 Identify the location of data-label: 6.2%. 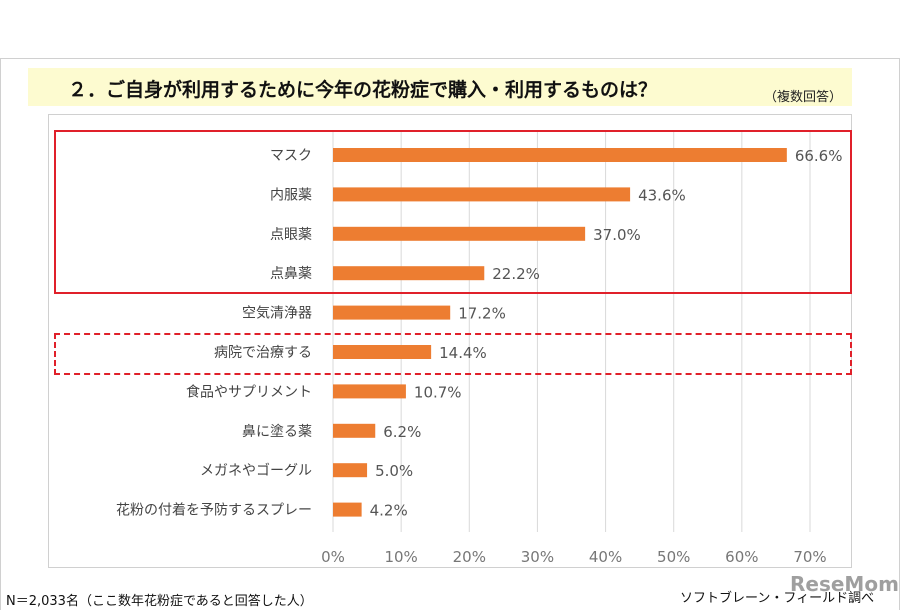
(402, 432).